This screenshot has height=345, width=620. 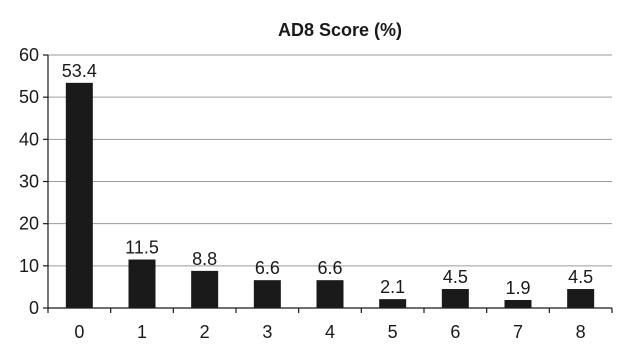 What do you see at coordinates (29, 139) in the screenshot?
I see `y-tick-label: 40` at bounding box center [29, 139].